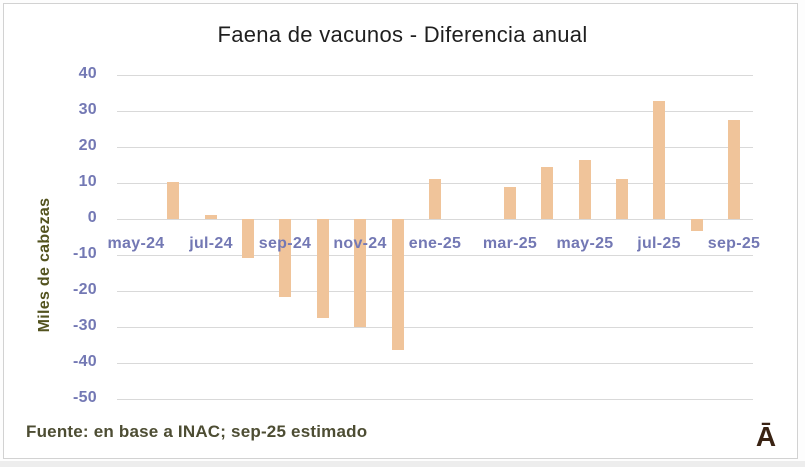  I want to click on x-tick-label: jul-25, so click(659, 243).